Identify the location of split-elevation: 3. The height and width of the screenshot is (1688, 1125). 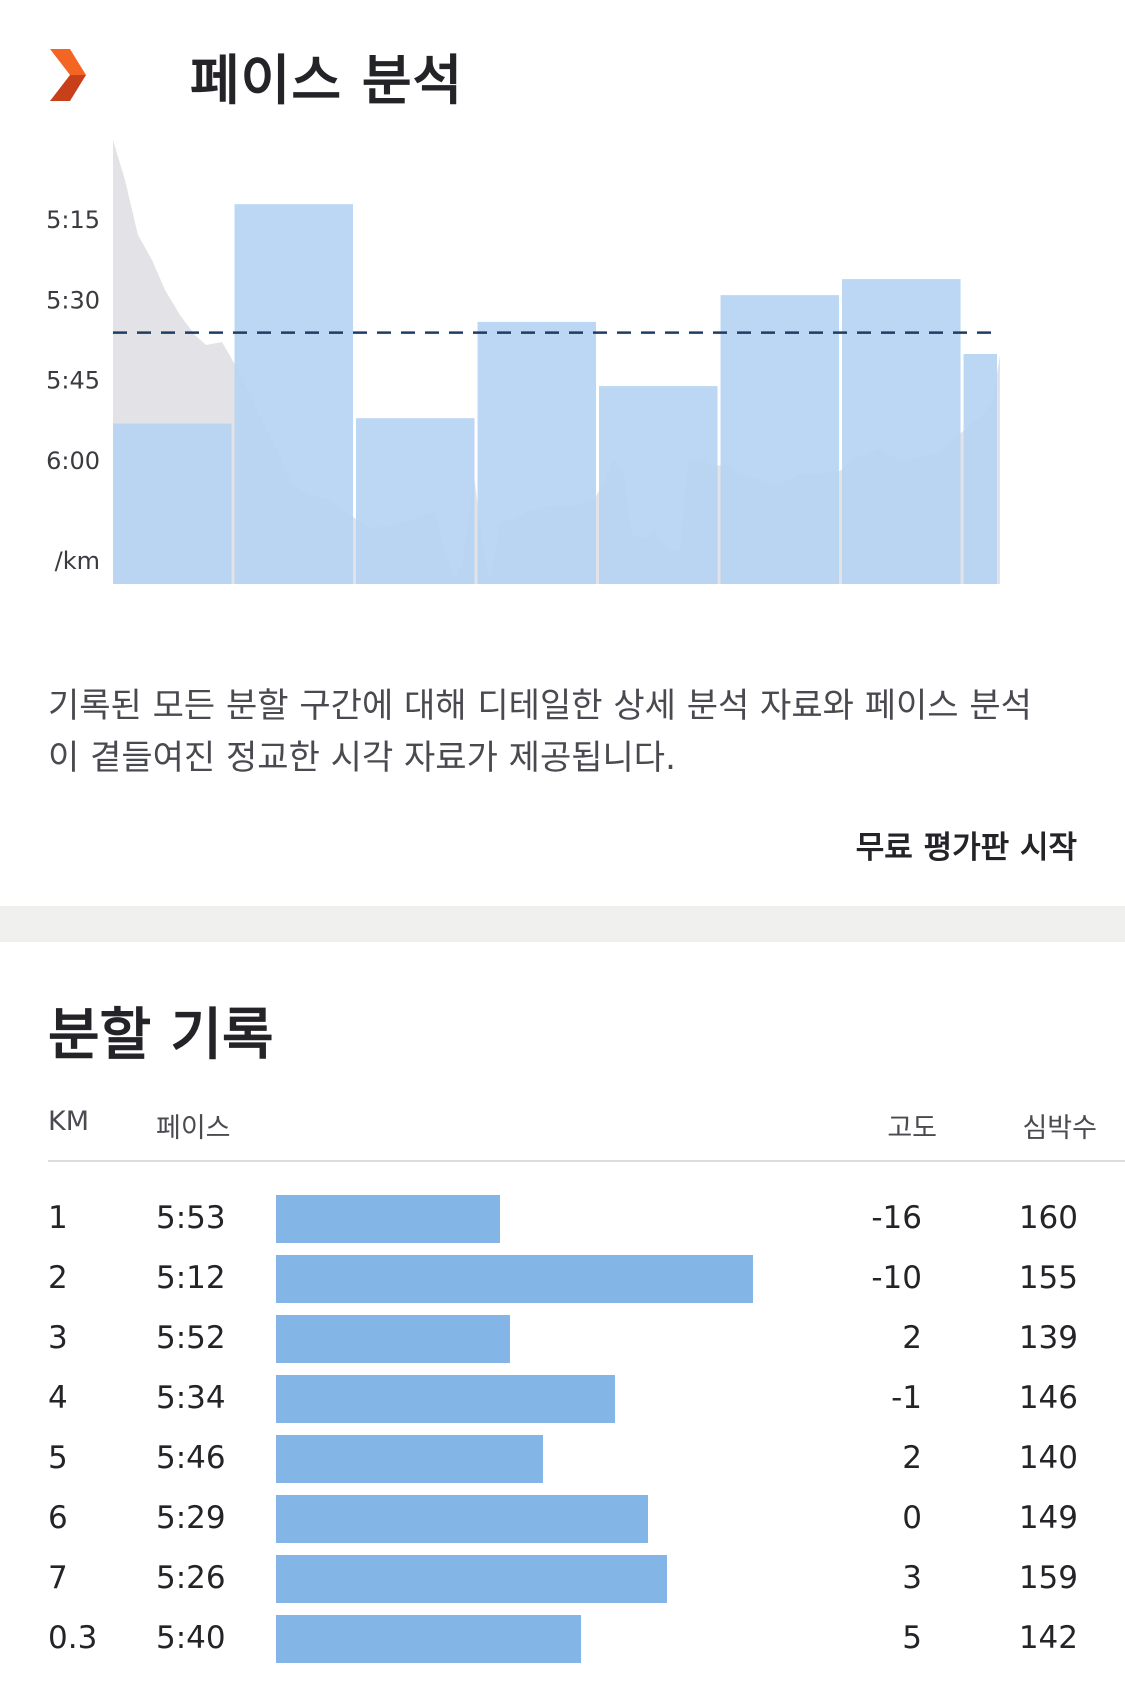
(912, 1578).